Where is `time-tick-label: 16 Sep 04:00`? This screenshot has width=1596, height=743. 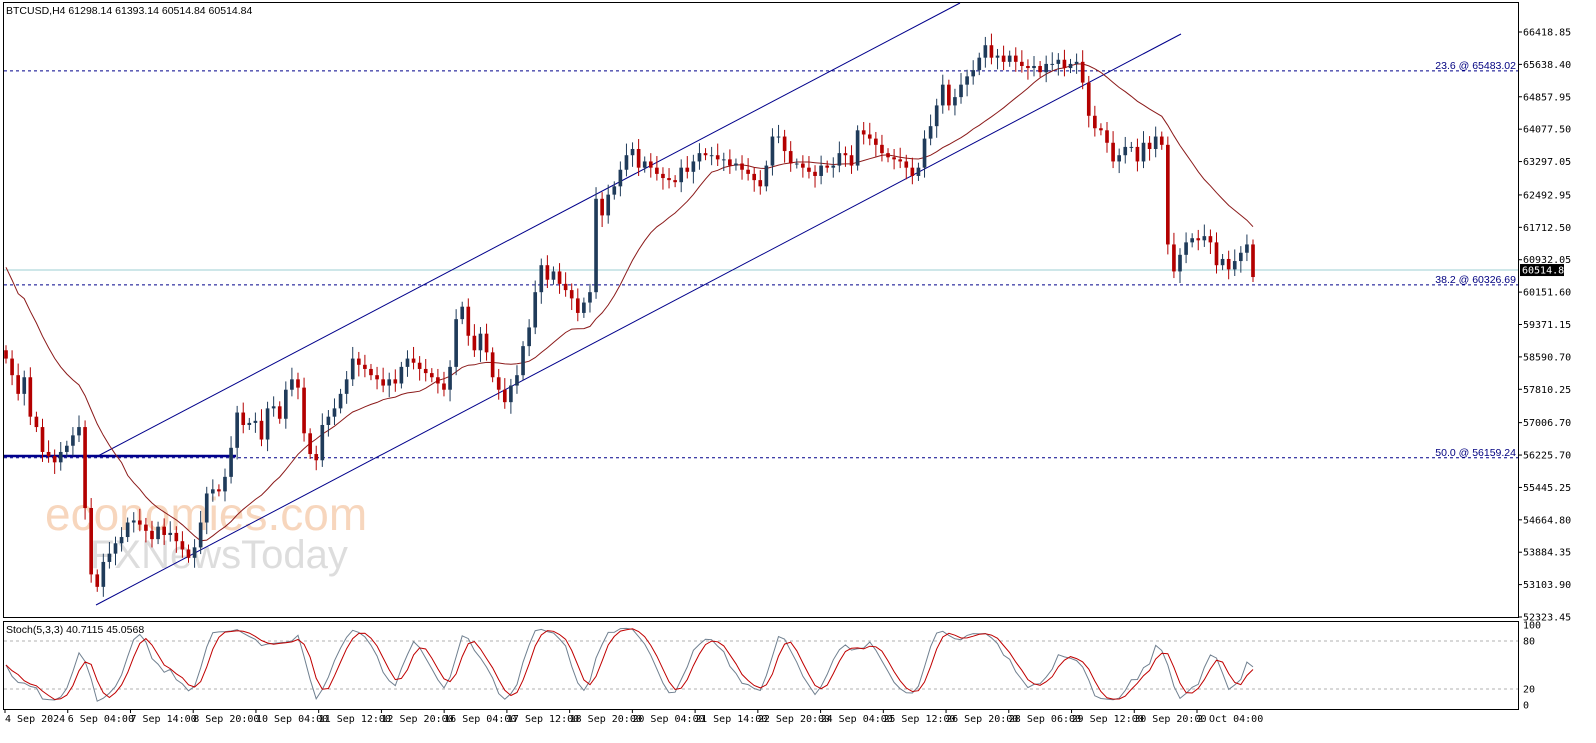
time-tick-label: 16 Sep 04:00 is located at coordinates (480, 719).